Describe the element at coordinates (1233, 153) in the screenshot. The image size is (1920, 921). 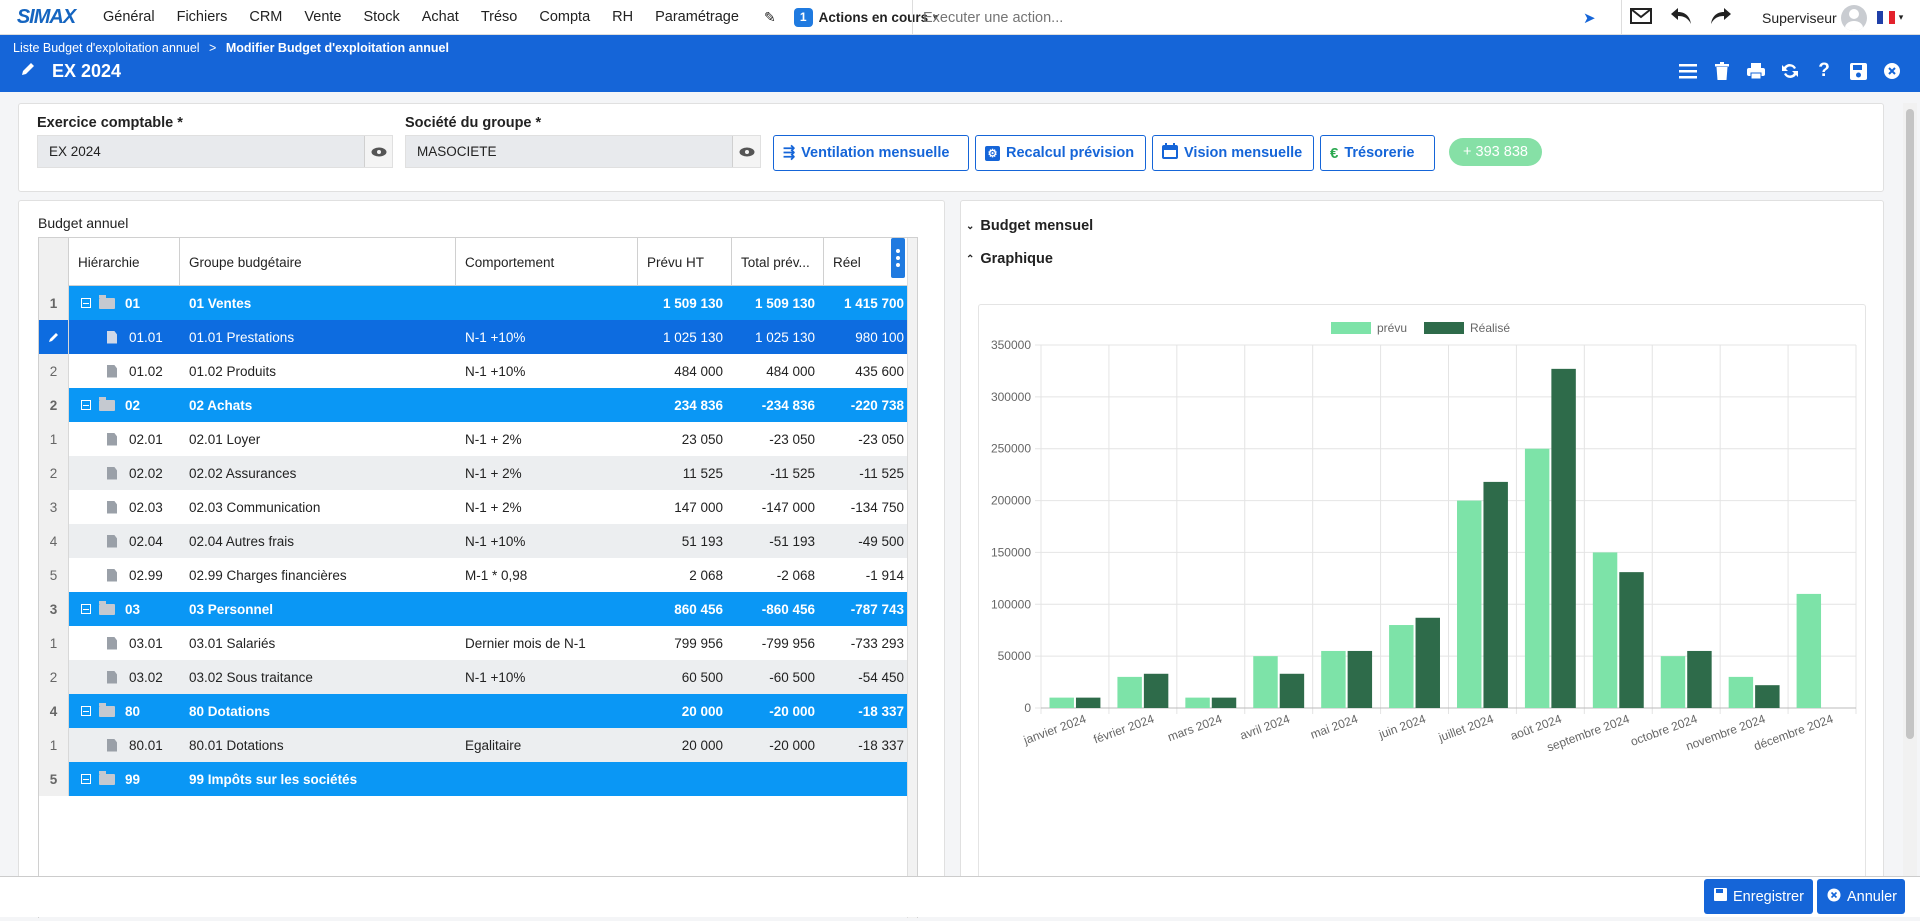
I see `vision-mensuelle-button: Vision mensuelle` at that location.